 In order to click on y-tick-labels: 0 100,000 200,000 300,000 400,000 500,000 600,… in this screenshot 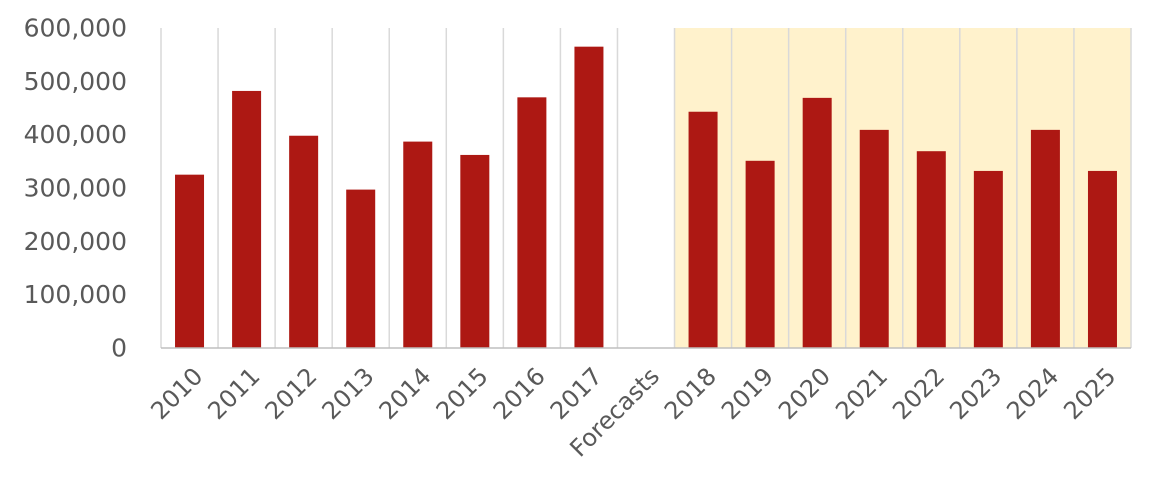, I will do `click(75, 188)`.